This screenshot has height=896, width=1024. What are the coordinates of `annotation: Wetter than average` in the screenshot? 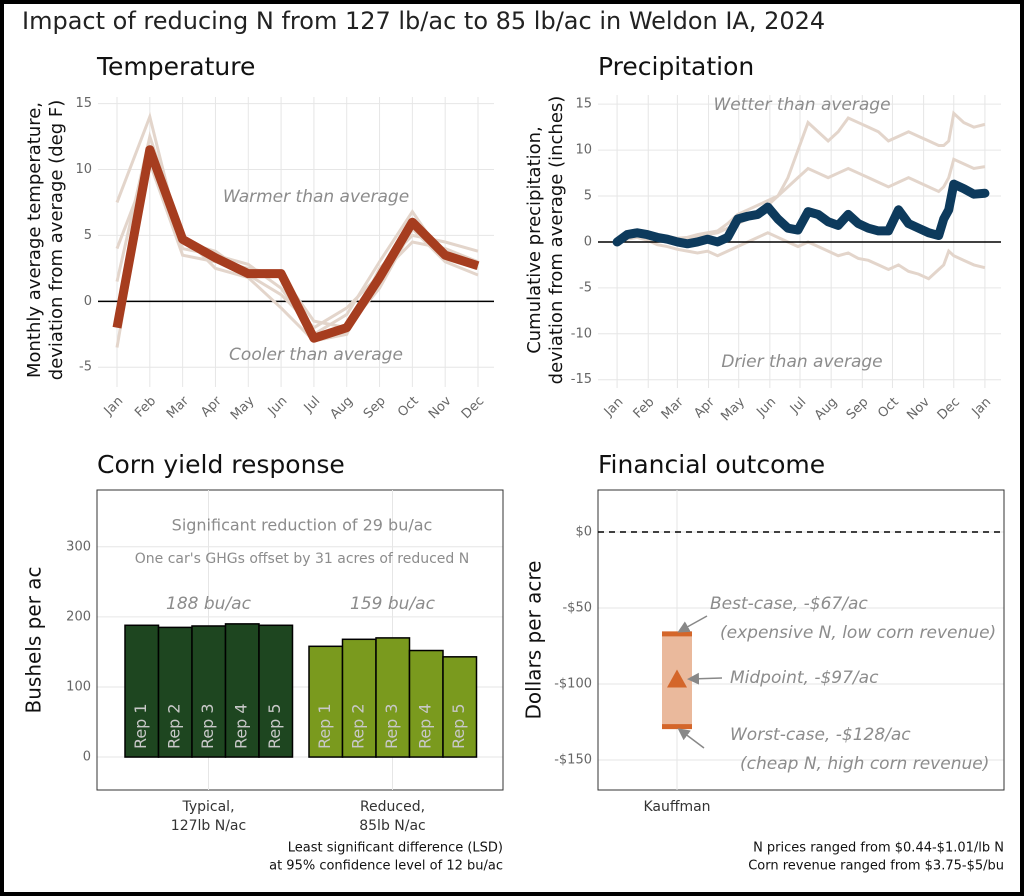 It's located at (801, 105).